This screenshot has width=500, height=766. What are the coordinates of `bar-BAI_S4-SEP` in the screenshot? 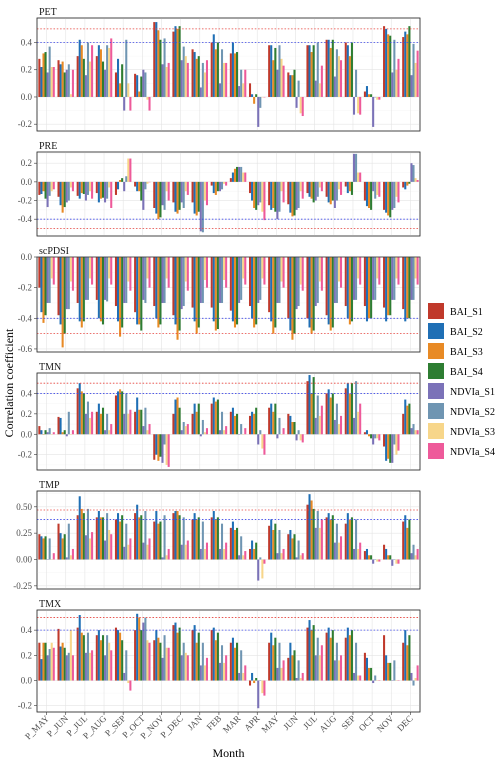 It's located at (351, 655).